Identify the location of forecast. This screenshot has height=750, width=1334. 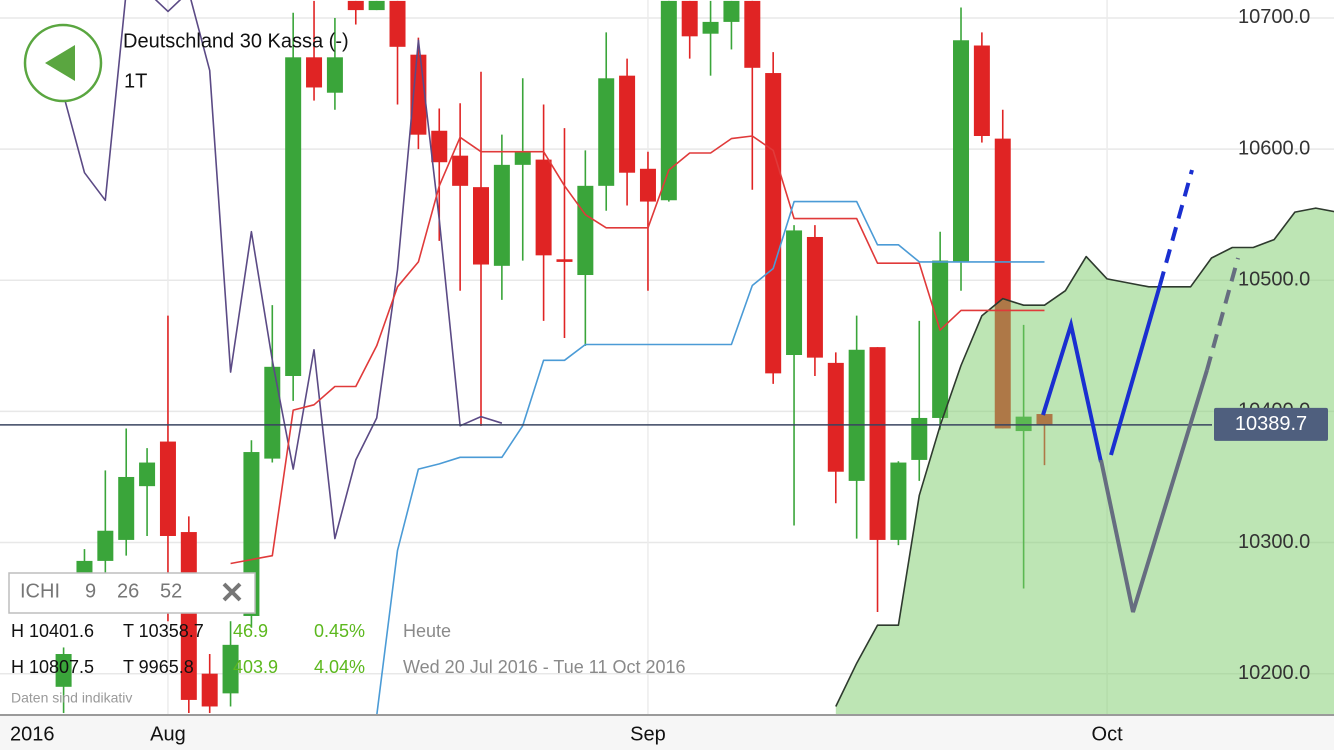
(1140, 391).